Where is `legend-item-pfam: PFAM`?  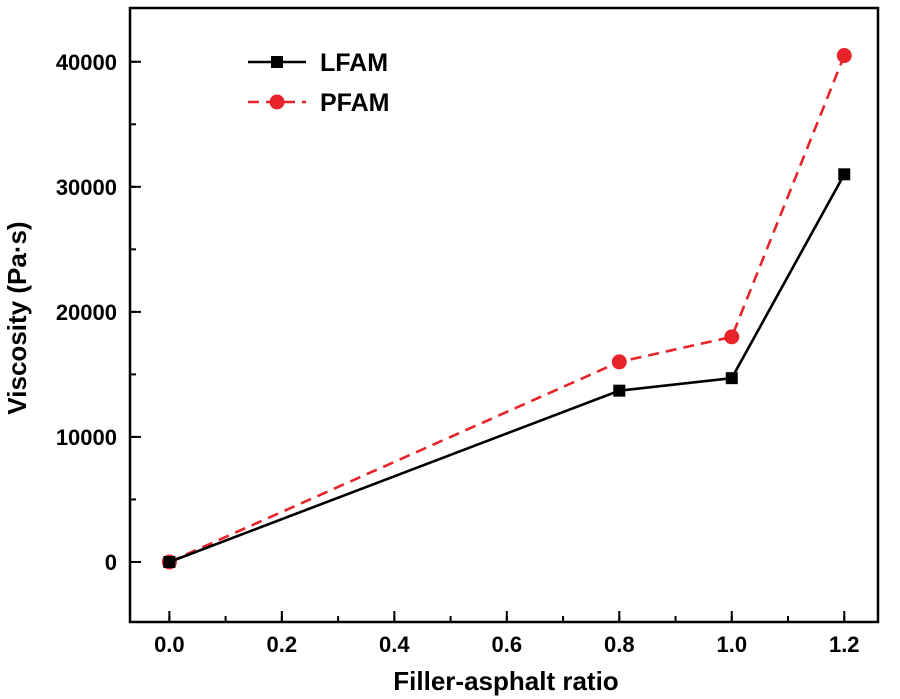
legend-item-pfam: PFAM is located at coordinates (318, 103).